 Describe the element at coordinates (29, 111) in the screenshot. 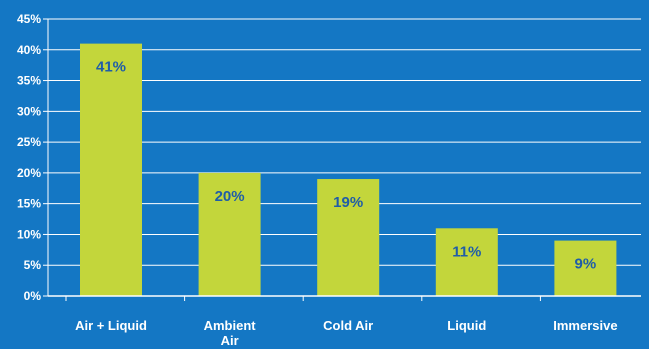

I see `y-tick-label: 30%` at that location.